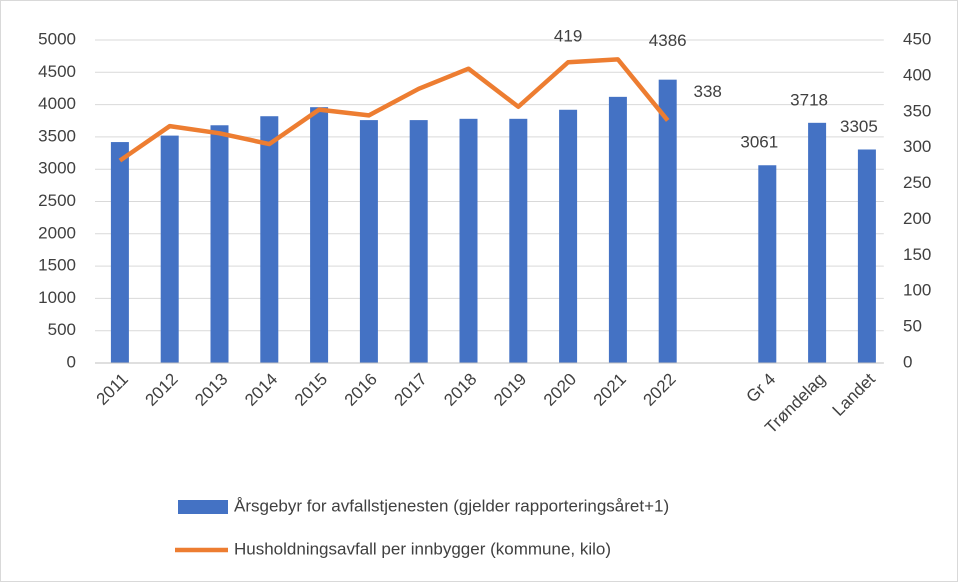 The width and height of the screenshot is (958, 582). I want to click on data-label: 3305, so click(859, 126).